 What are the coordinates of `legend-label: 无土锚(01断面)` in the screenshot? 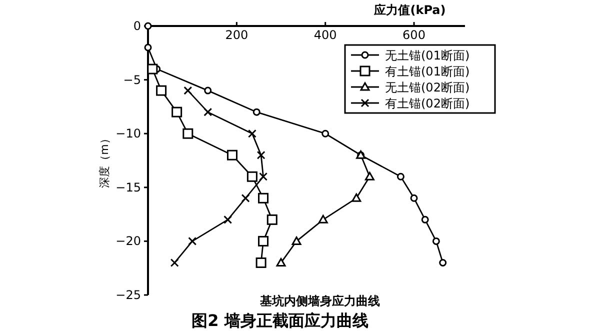 It's located at (427, 55).